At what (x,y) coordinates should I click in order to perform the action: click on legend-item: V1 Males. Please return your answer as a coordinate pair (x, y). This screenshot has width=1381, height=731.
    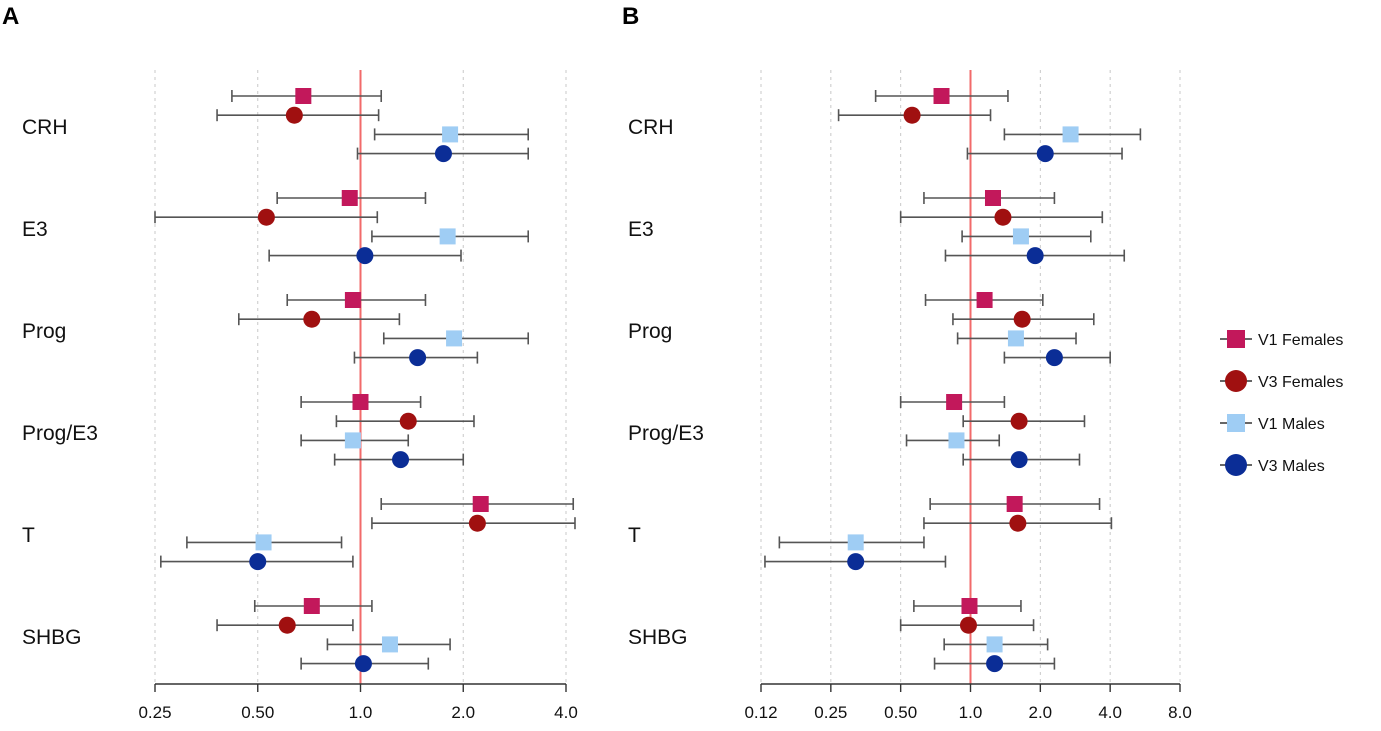
    Looking at the image, I should click on (1272, 423).